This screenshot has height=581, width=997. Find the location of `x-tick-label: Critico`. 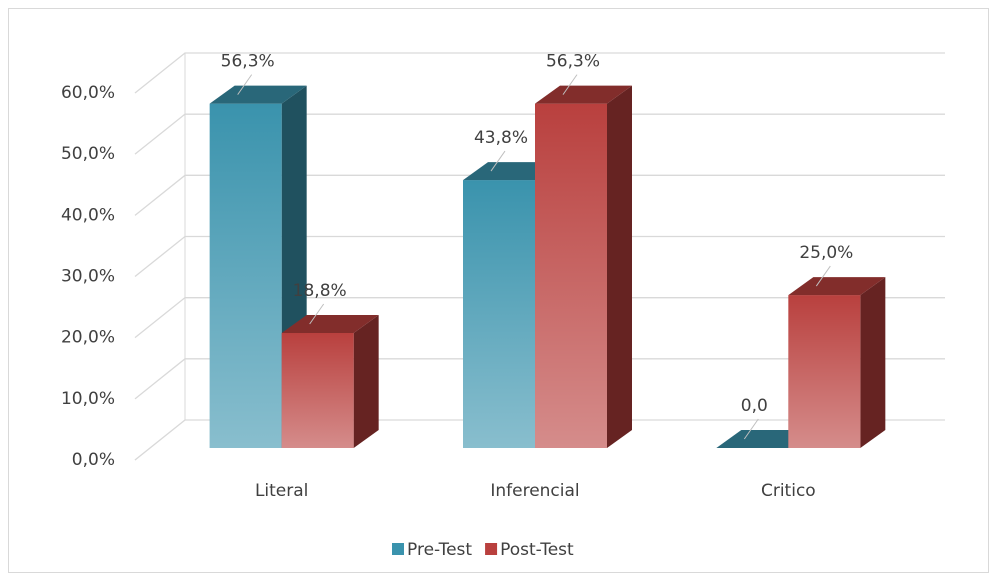

x-tick-label: Critico is located at coordinates (788, 491).